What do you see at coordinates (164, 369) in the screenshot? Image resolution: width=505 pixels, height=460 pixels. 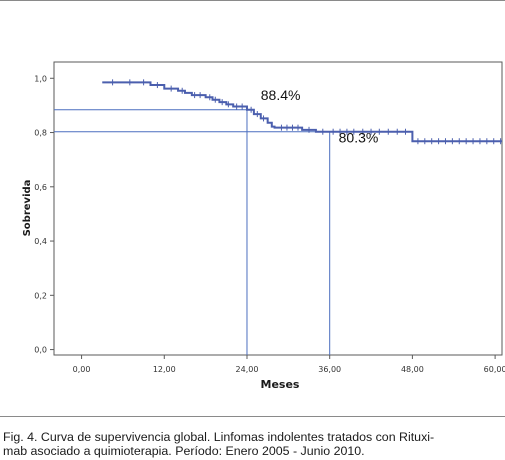 I see `x-tick-label: 12,00` at bounding box center [164, 369].